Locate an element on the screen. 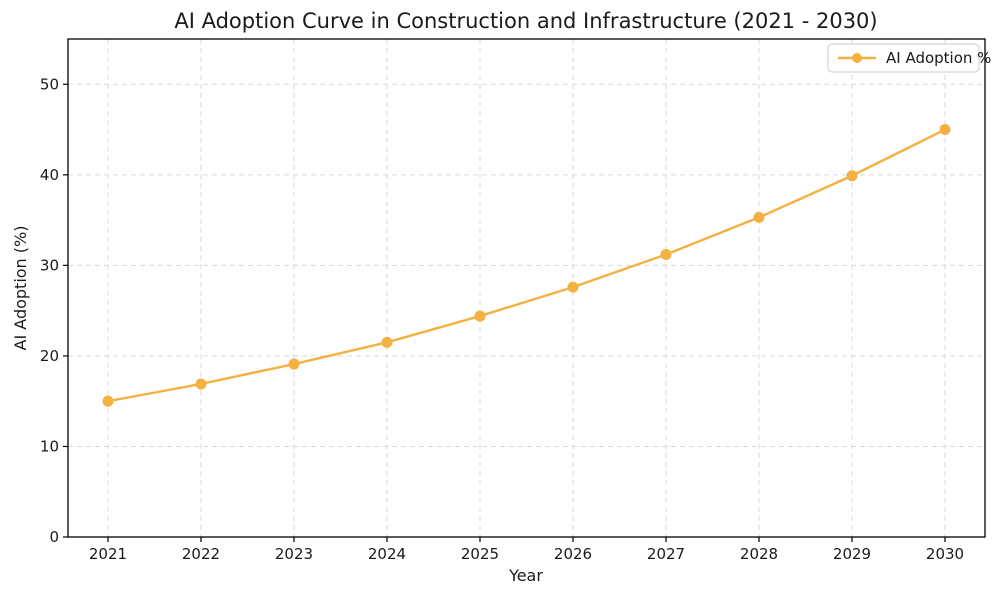 The image size is (1000, 600). x-axis-label: Year is located at coordinates (525, 575).